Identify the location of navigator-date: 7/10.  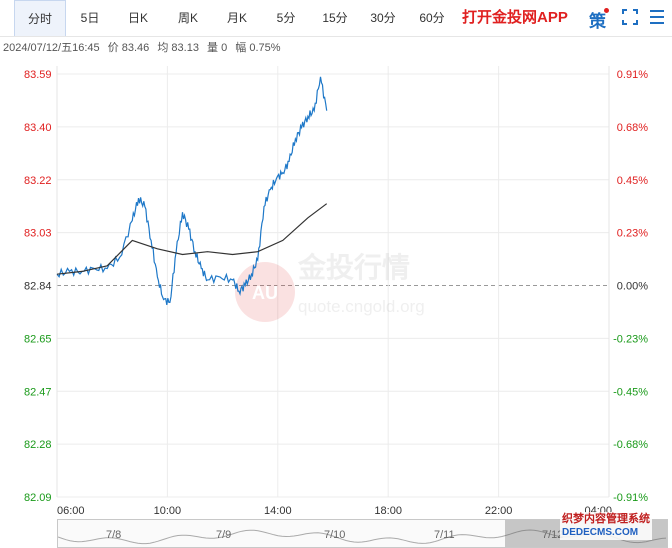
(335, 535).